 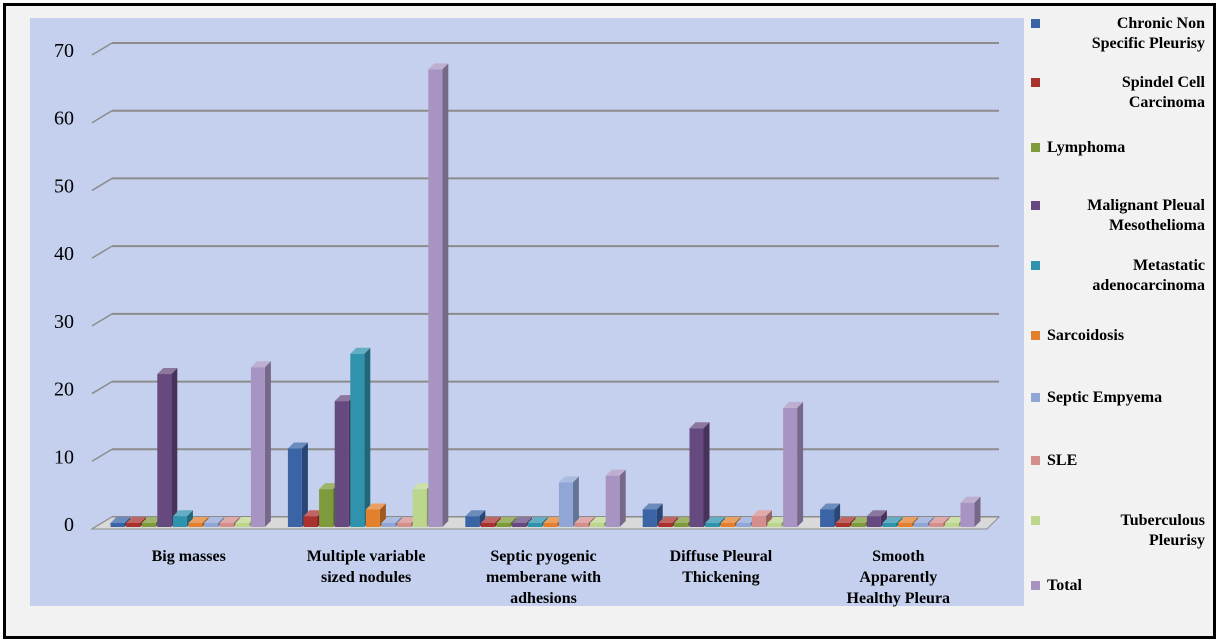 What do you see at coordinates (1126, 276) in the screenshot?
I see `legend-label: Metastatic adenocarcinoma` at bounding box center [1126, 276].